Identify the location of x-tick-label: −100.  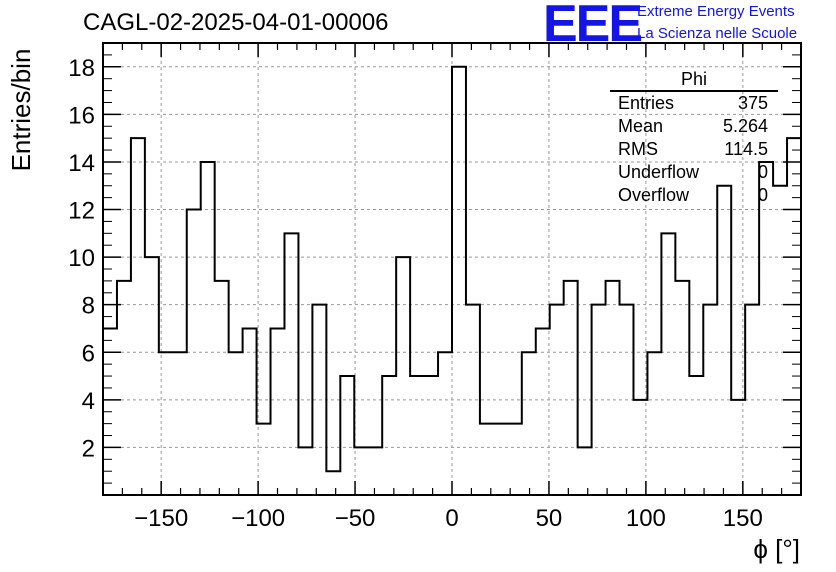
(258, 518).